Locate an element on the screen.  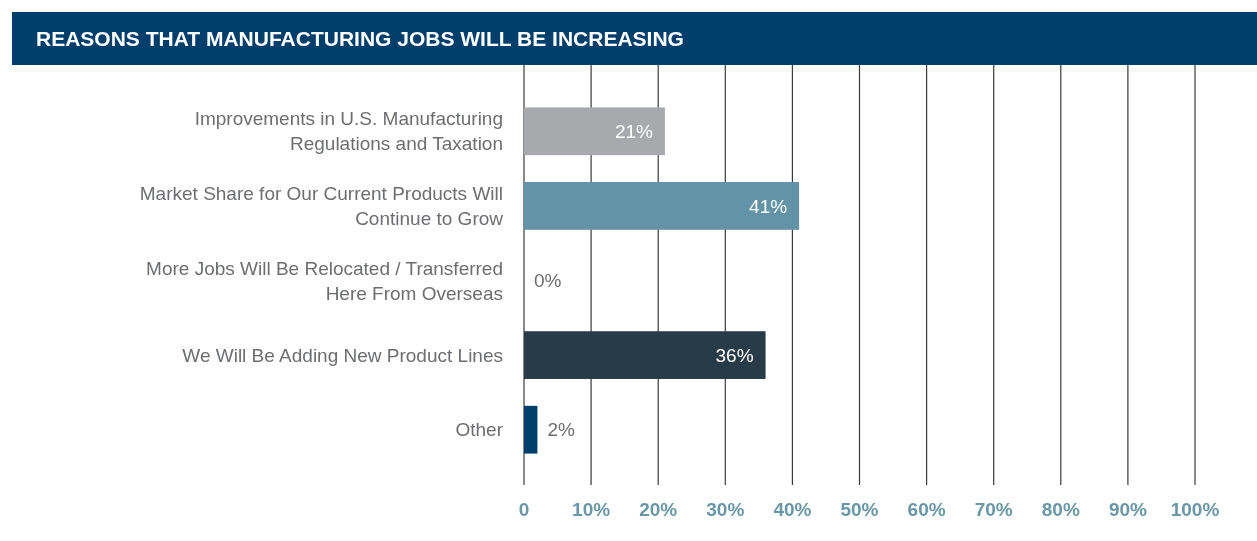
y-tick-label: Improvements in U.S. Manufacturing Regulations and Taxation is located at coordinates (348, 131).